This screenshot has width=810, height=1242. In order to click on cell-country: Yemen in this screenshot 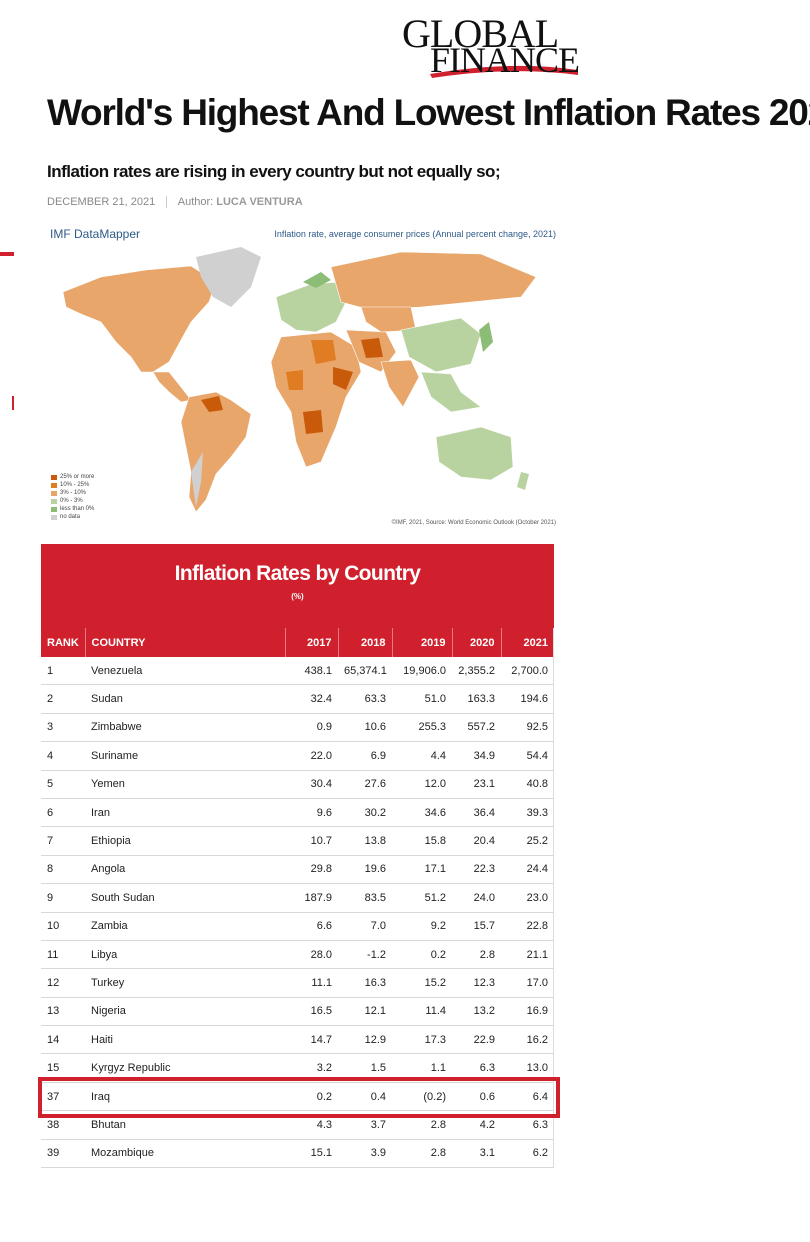, I will do `click(185, 784)`.